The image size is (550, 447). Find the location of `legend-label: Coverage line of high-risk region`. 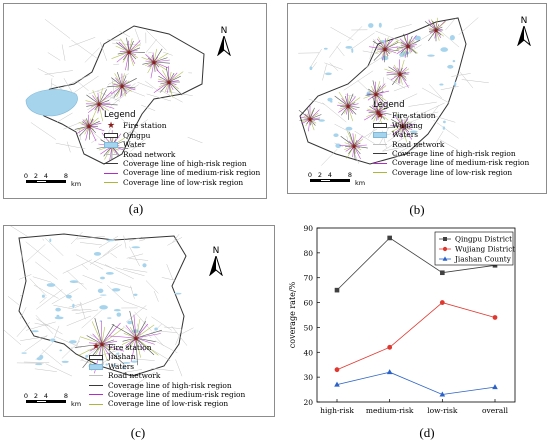

legend-label: Coverage line of high-risk region is located at coordinates (170, 385).